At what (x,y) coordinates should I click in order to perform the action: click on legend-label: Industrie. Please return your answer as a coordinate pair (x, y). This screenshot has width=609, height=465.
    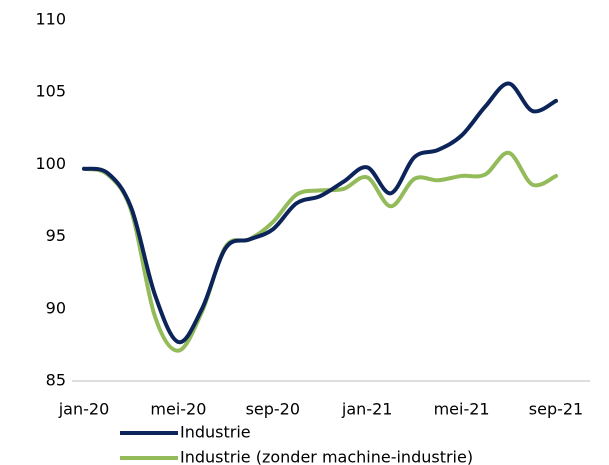
    Looking at the image, I should click on (215, 432).